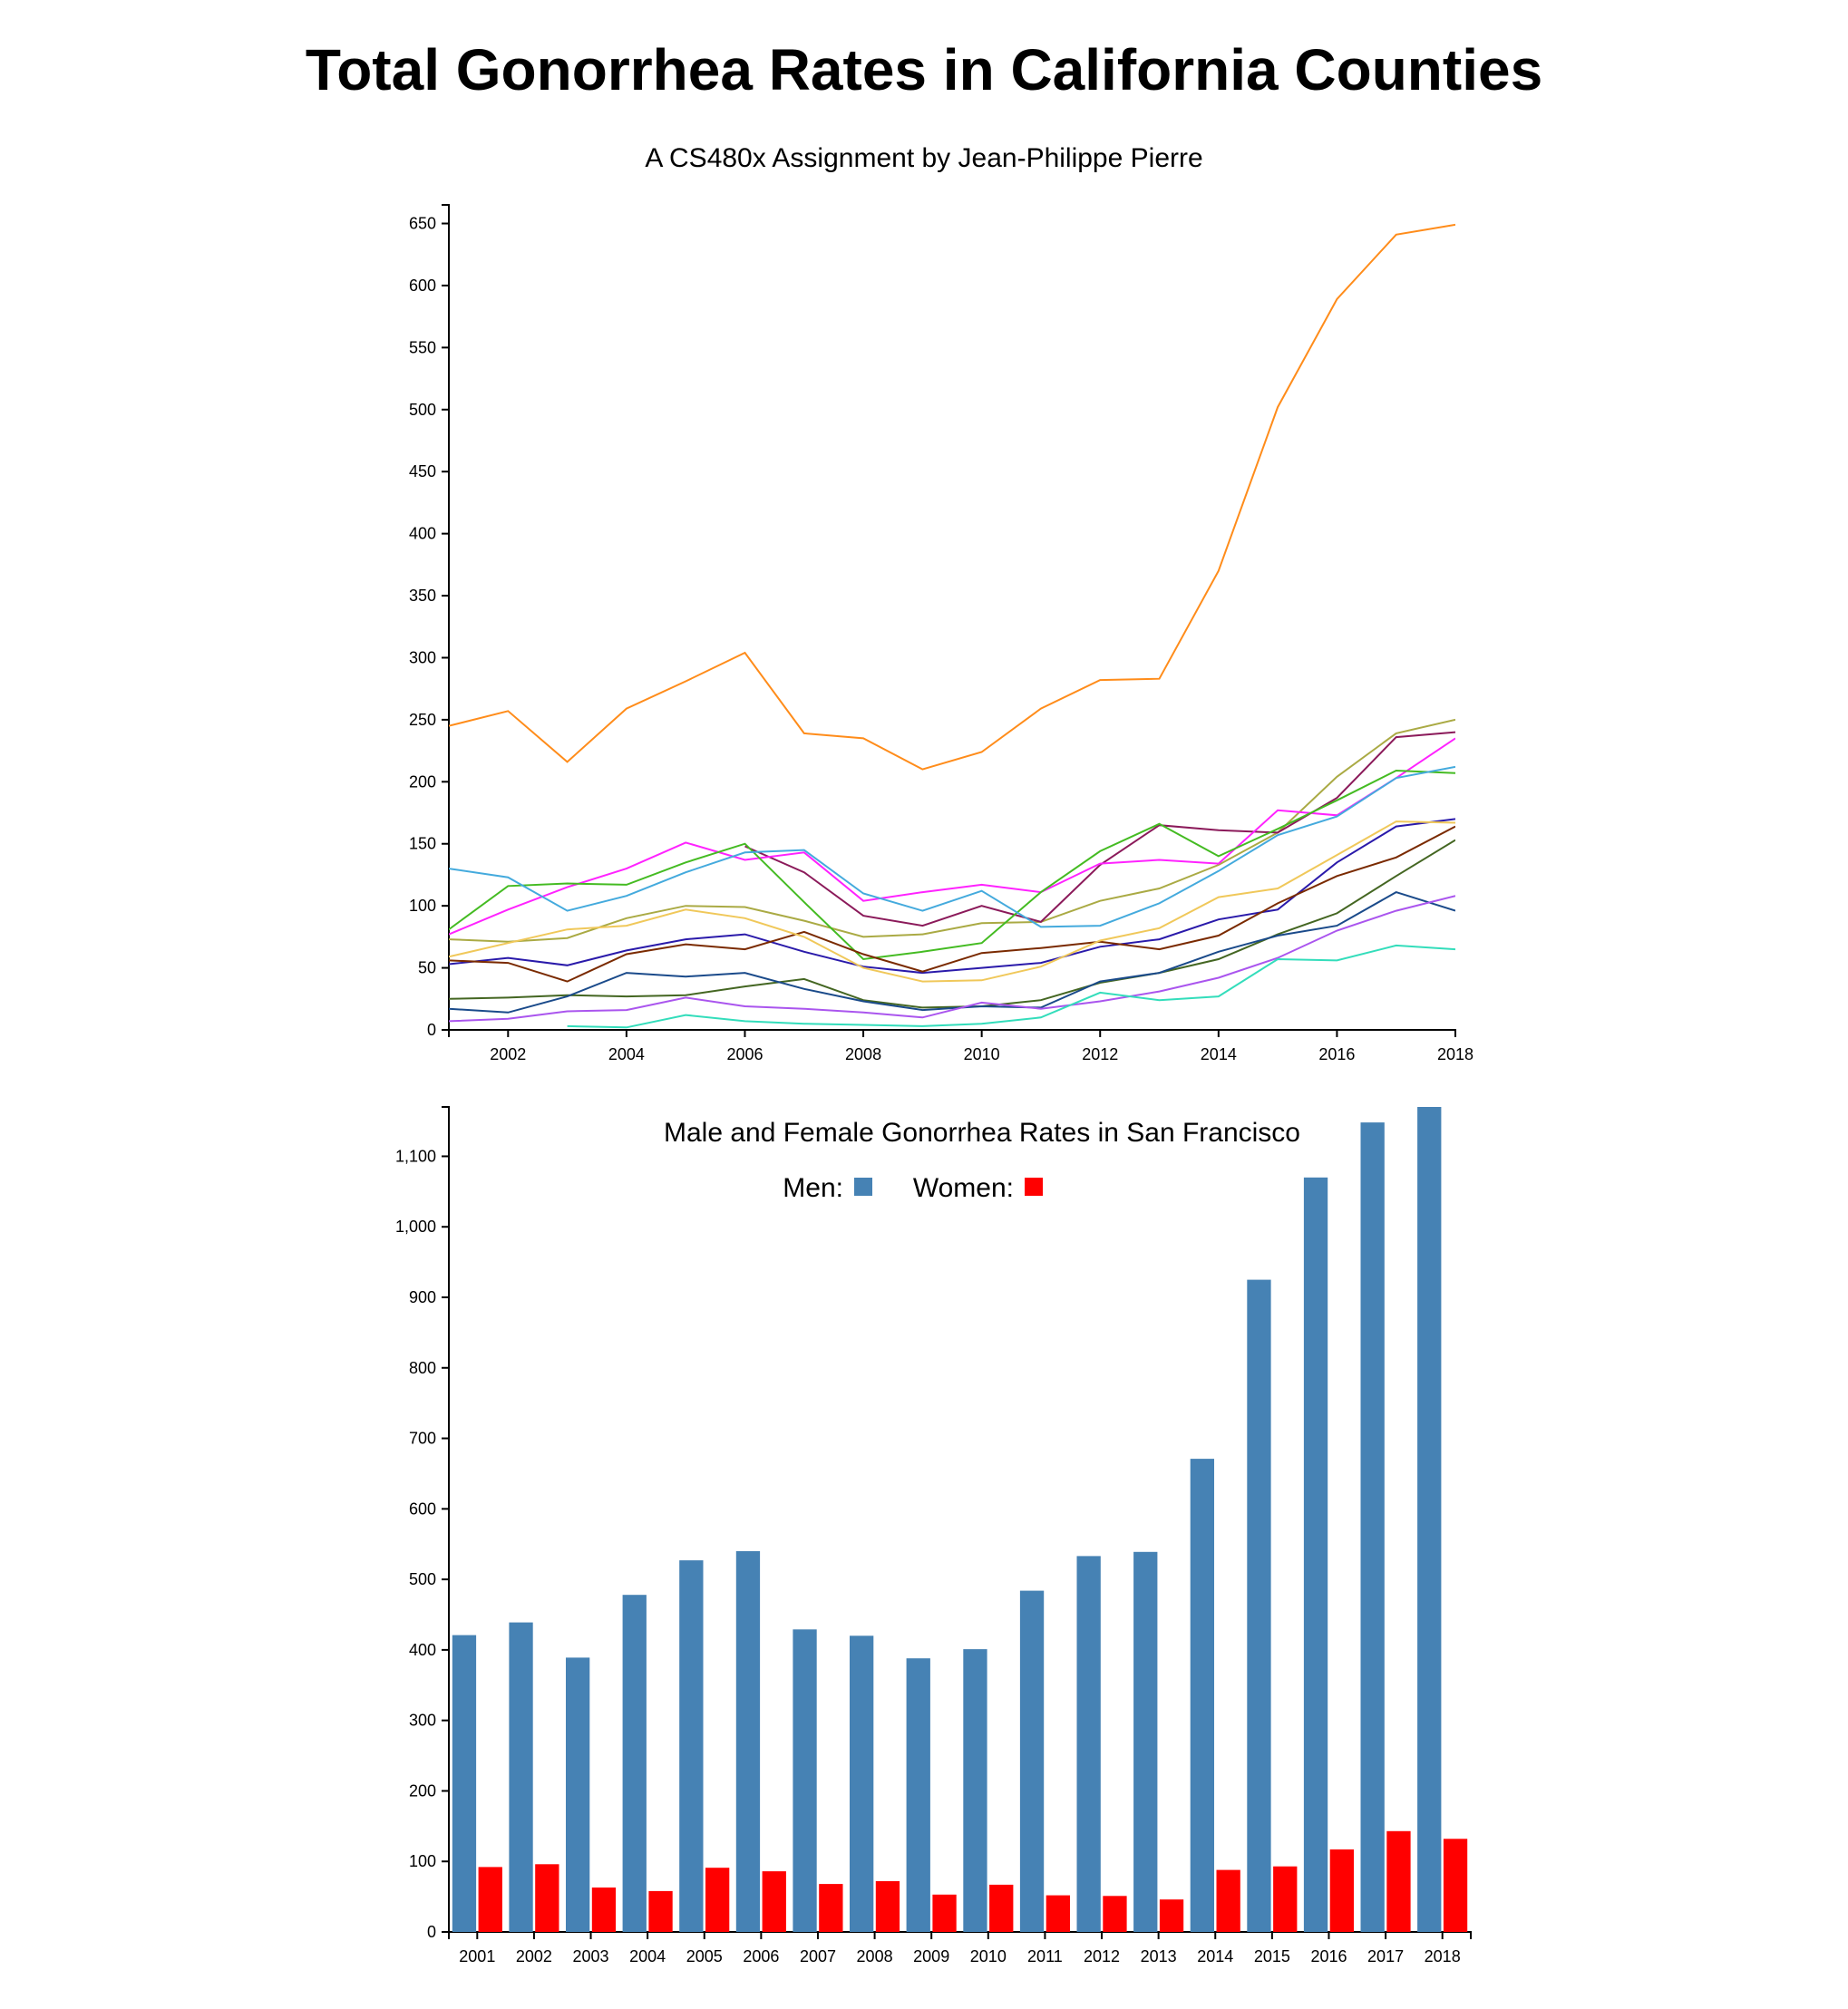 The image size is (1848, 2009). I want to click on line-y-tick-label: 400, so click(422, 534).